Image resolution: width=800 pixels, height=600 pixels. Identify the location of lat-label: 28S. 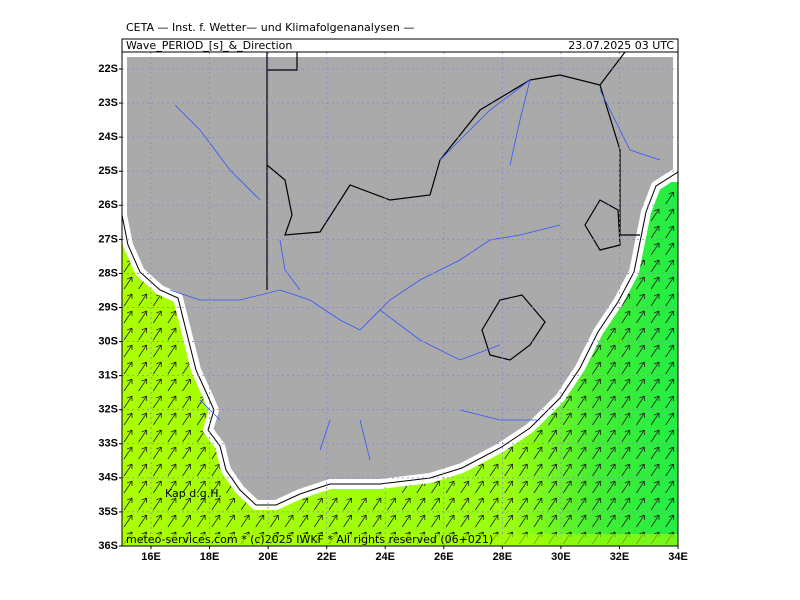
(108, 273).